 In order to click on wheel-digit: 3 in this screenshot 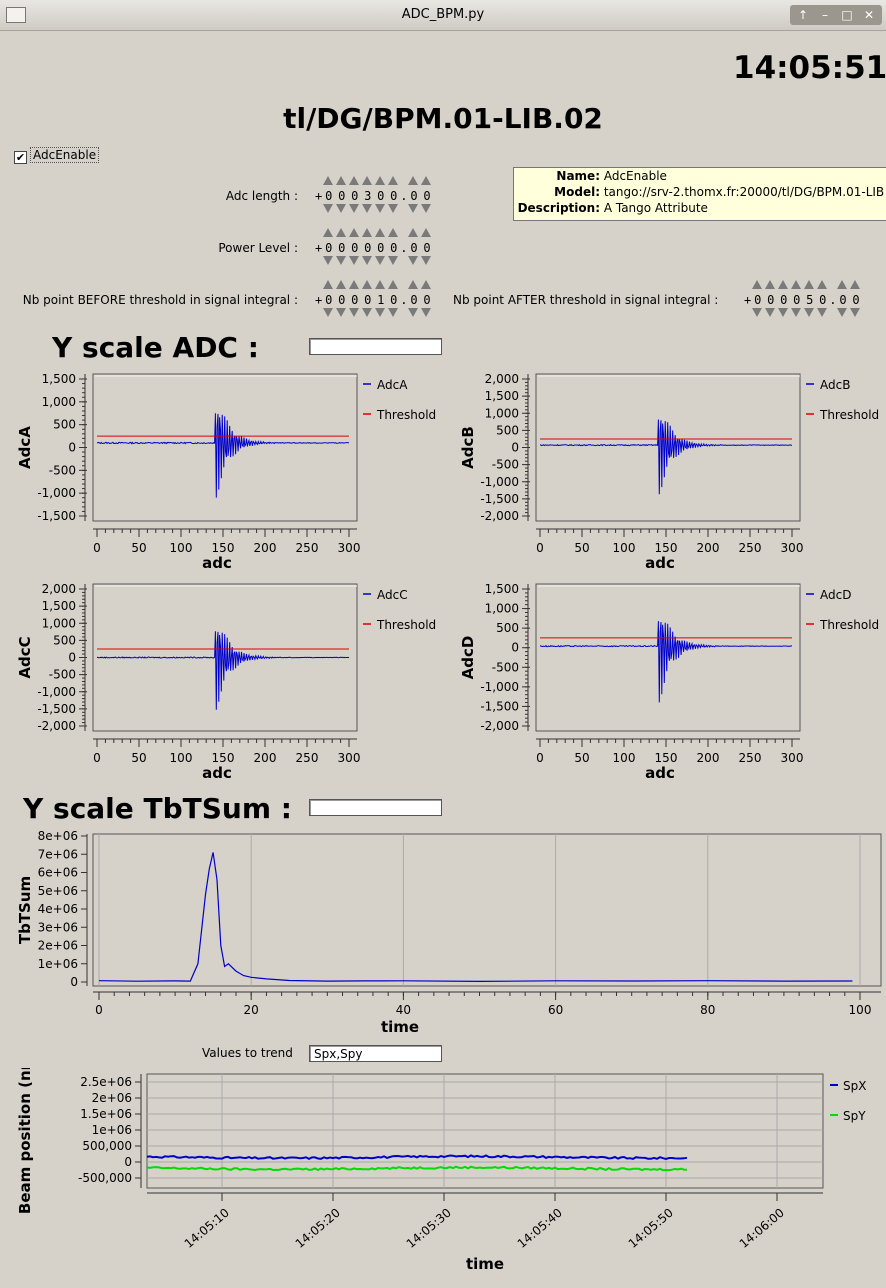, I will do `click(367, 194)`.